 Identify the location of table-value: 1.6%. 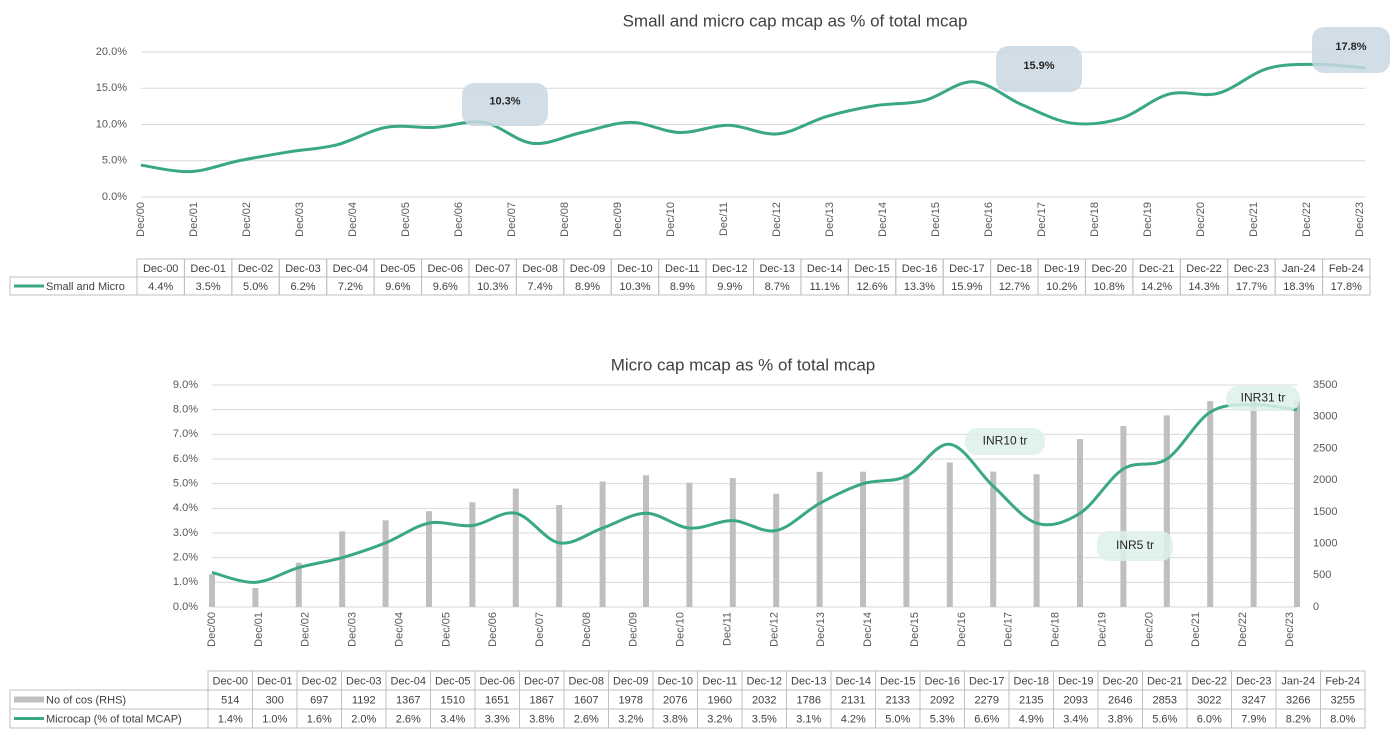
(319, 719).